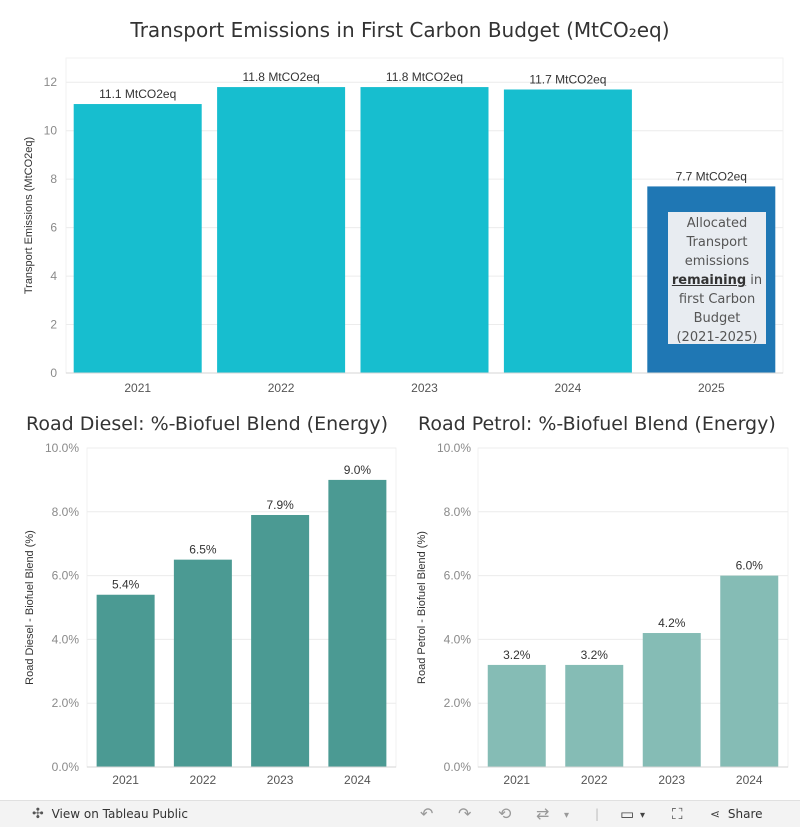 Image resolution: width=800 pixels, height=827 pixels. I want to click on petrol-ytick-label: 6.0%, so click(458, 576).